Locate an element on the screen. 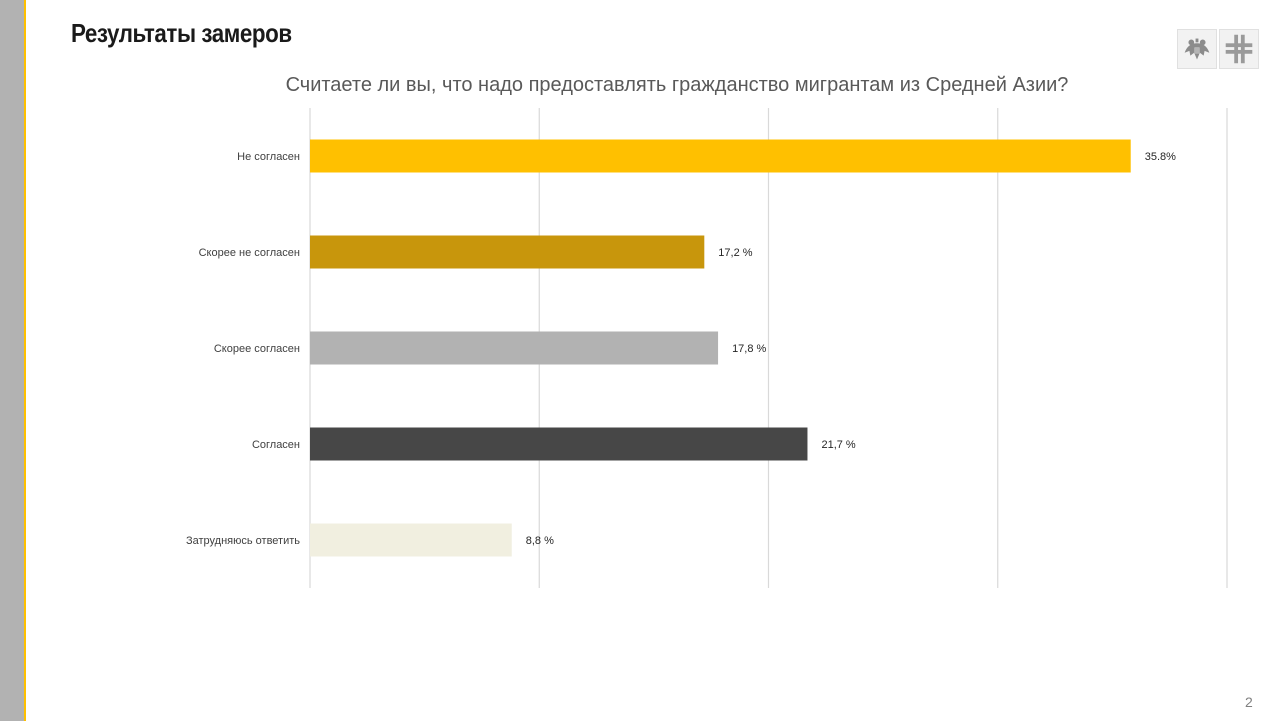 This screenshot has width=1281, height=721. data-label-1: 17,2 % is located at coordinates (735, 253).